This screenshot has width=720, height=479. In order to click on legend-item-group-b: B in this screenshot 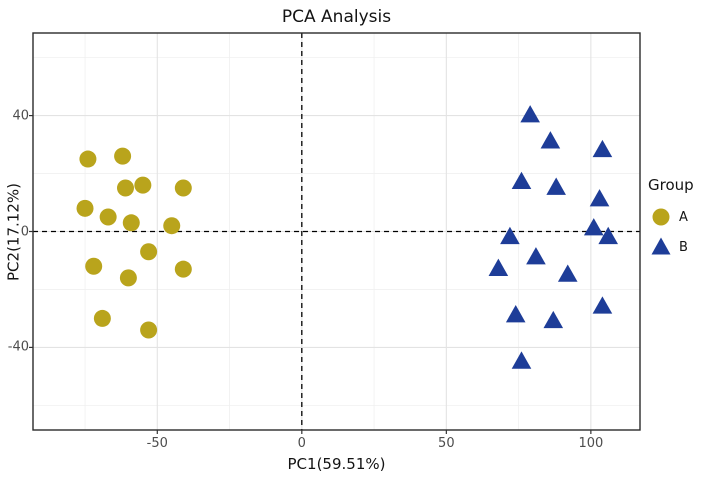, I will do `click(671, 247)`.